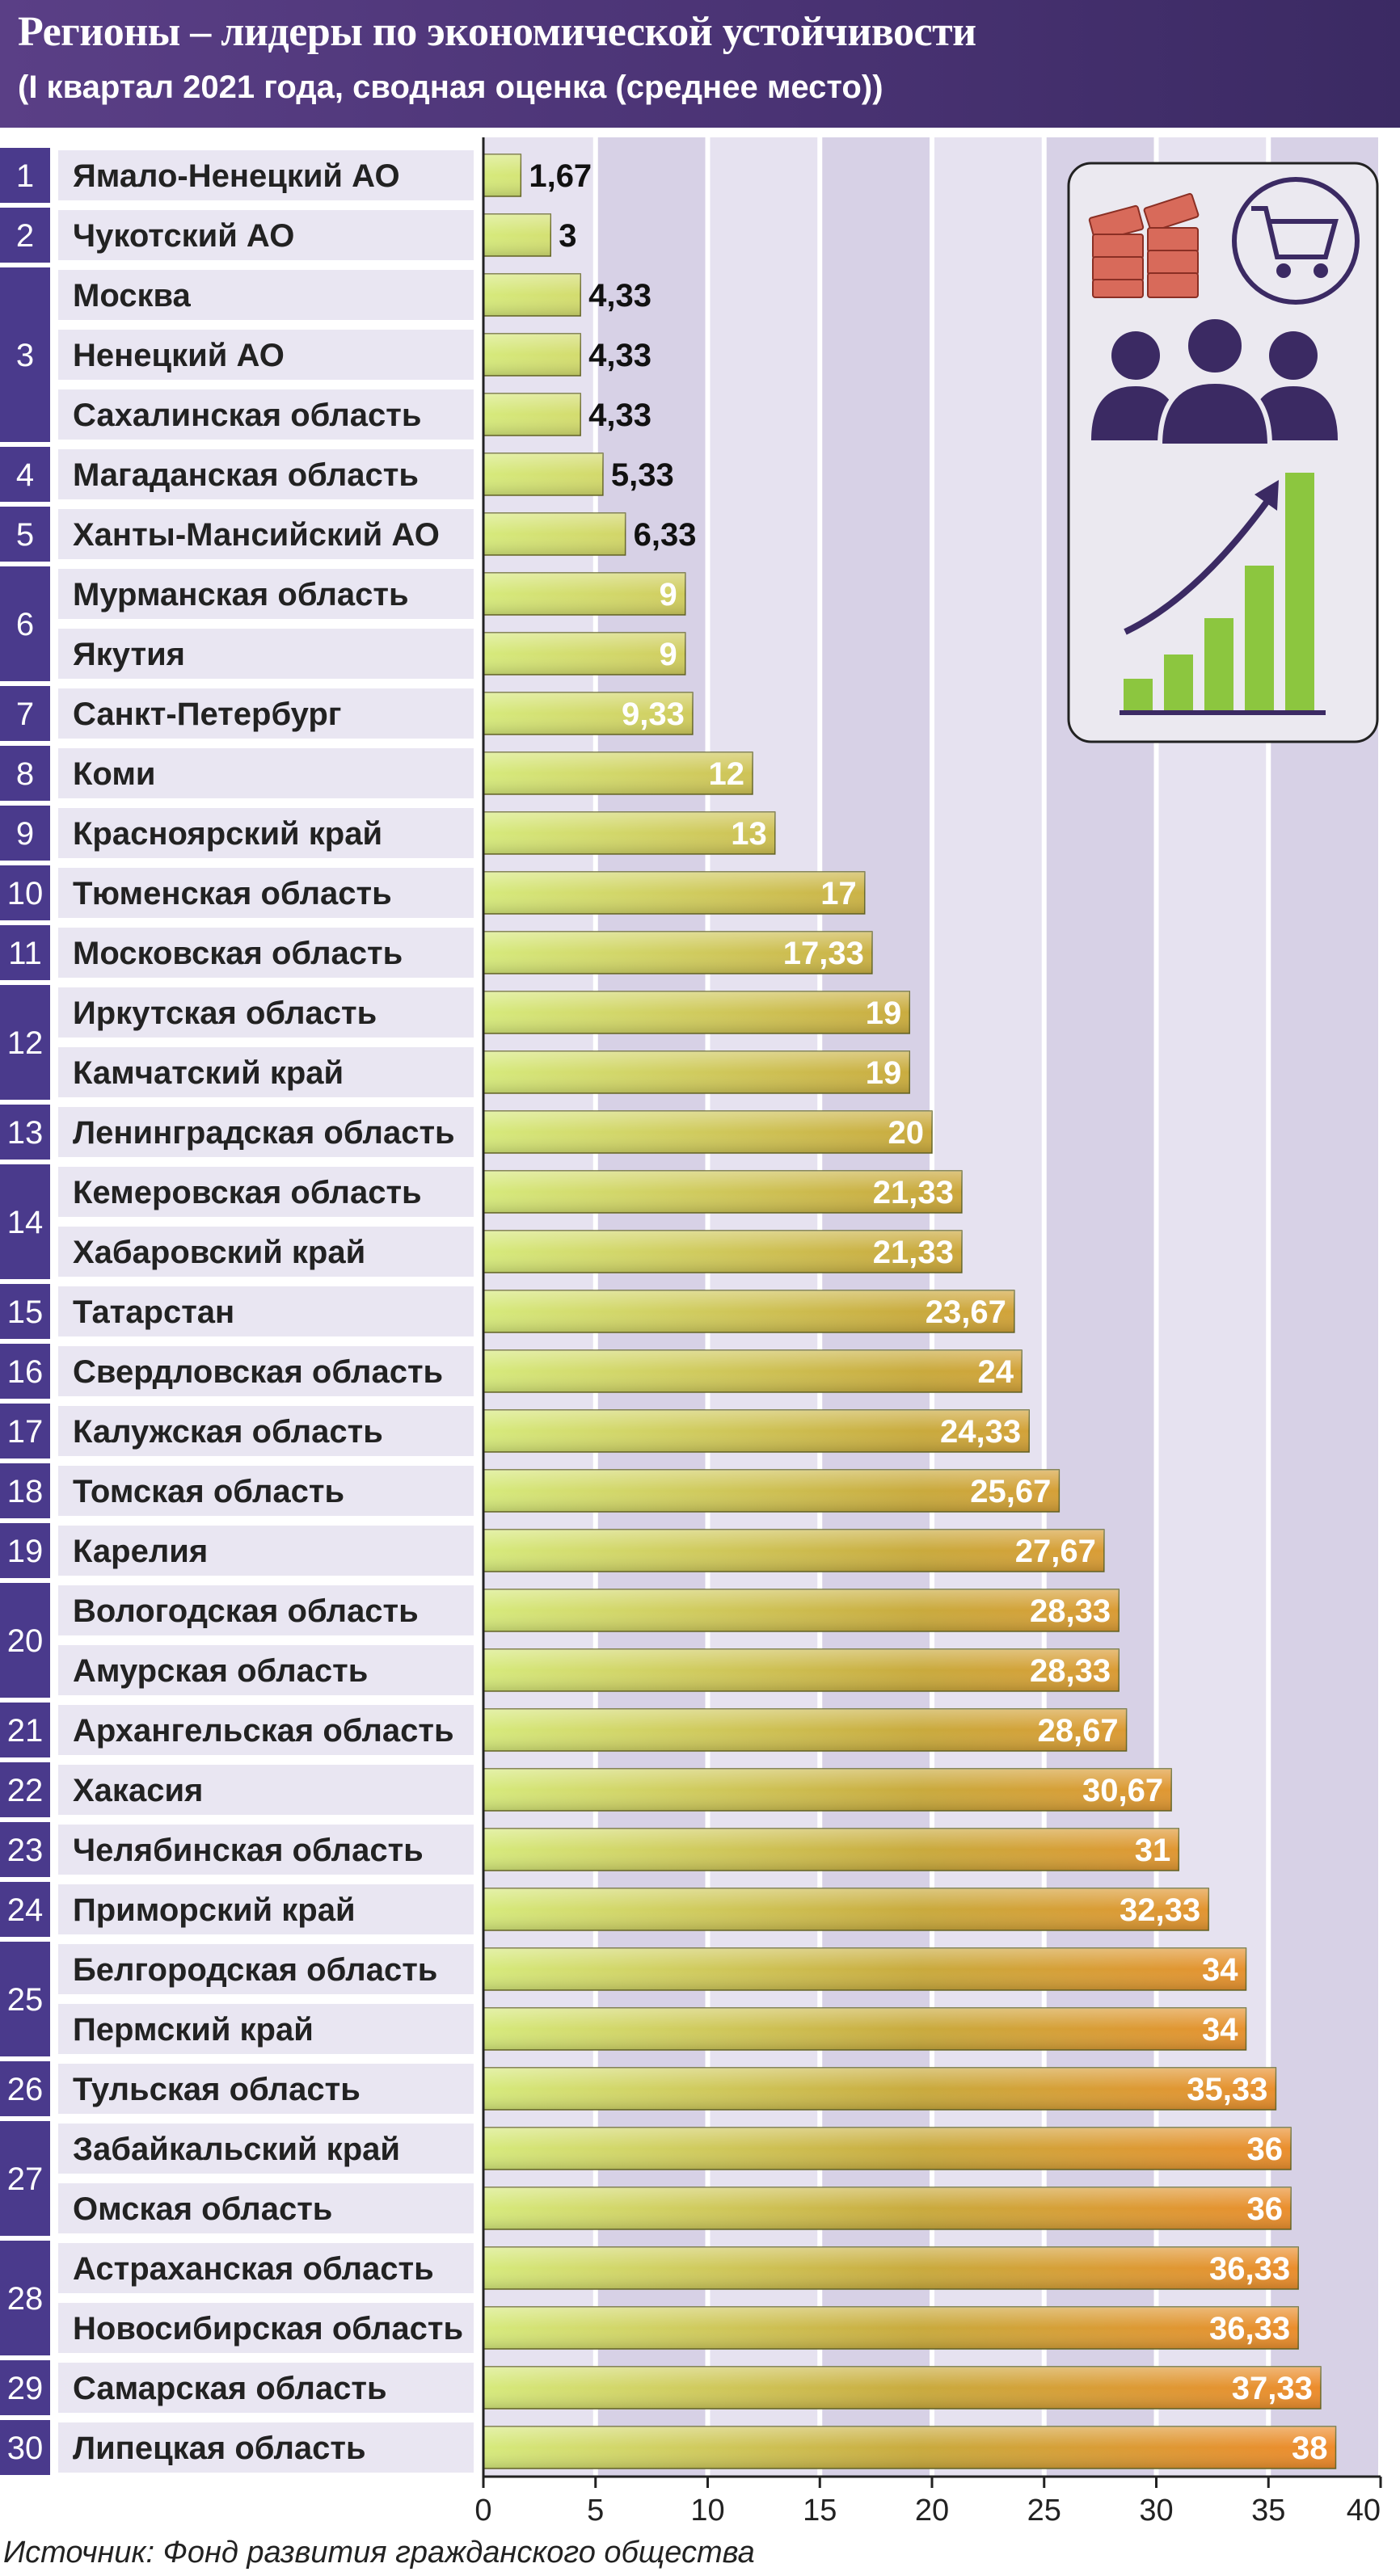 The width and height of the screenshot is (1400, 2576). Describe the element at coordinates (1010, 1491) in the screenshot. I see `value-label: 25,67` at that location.